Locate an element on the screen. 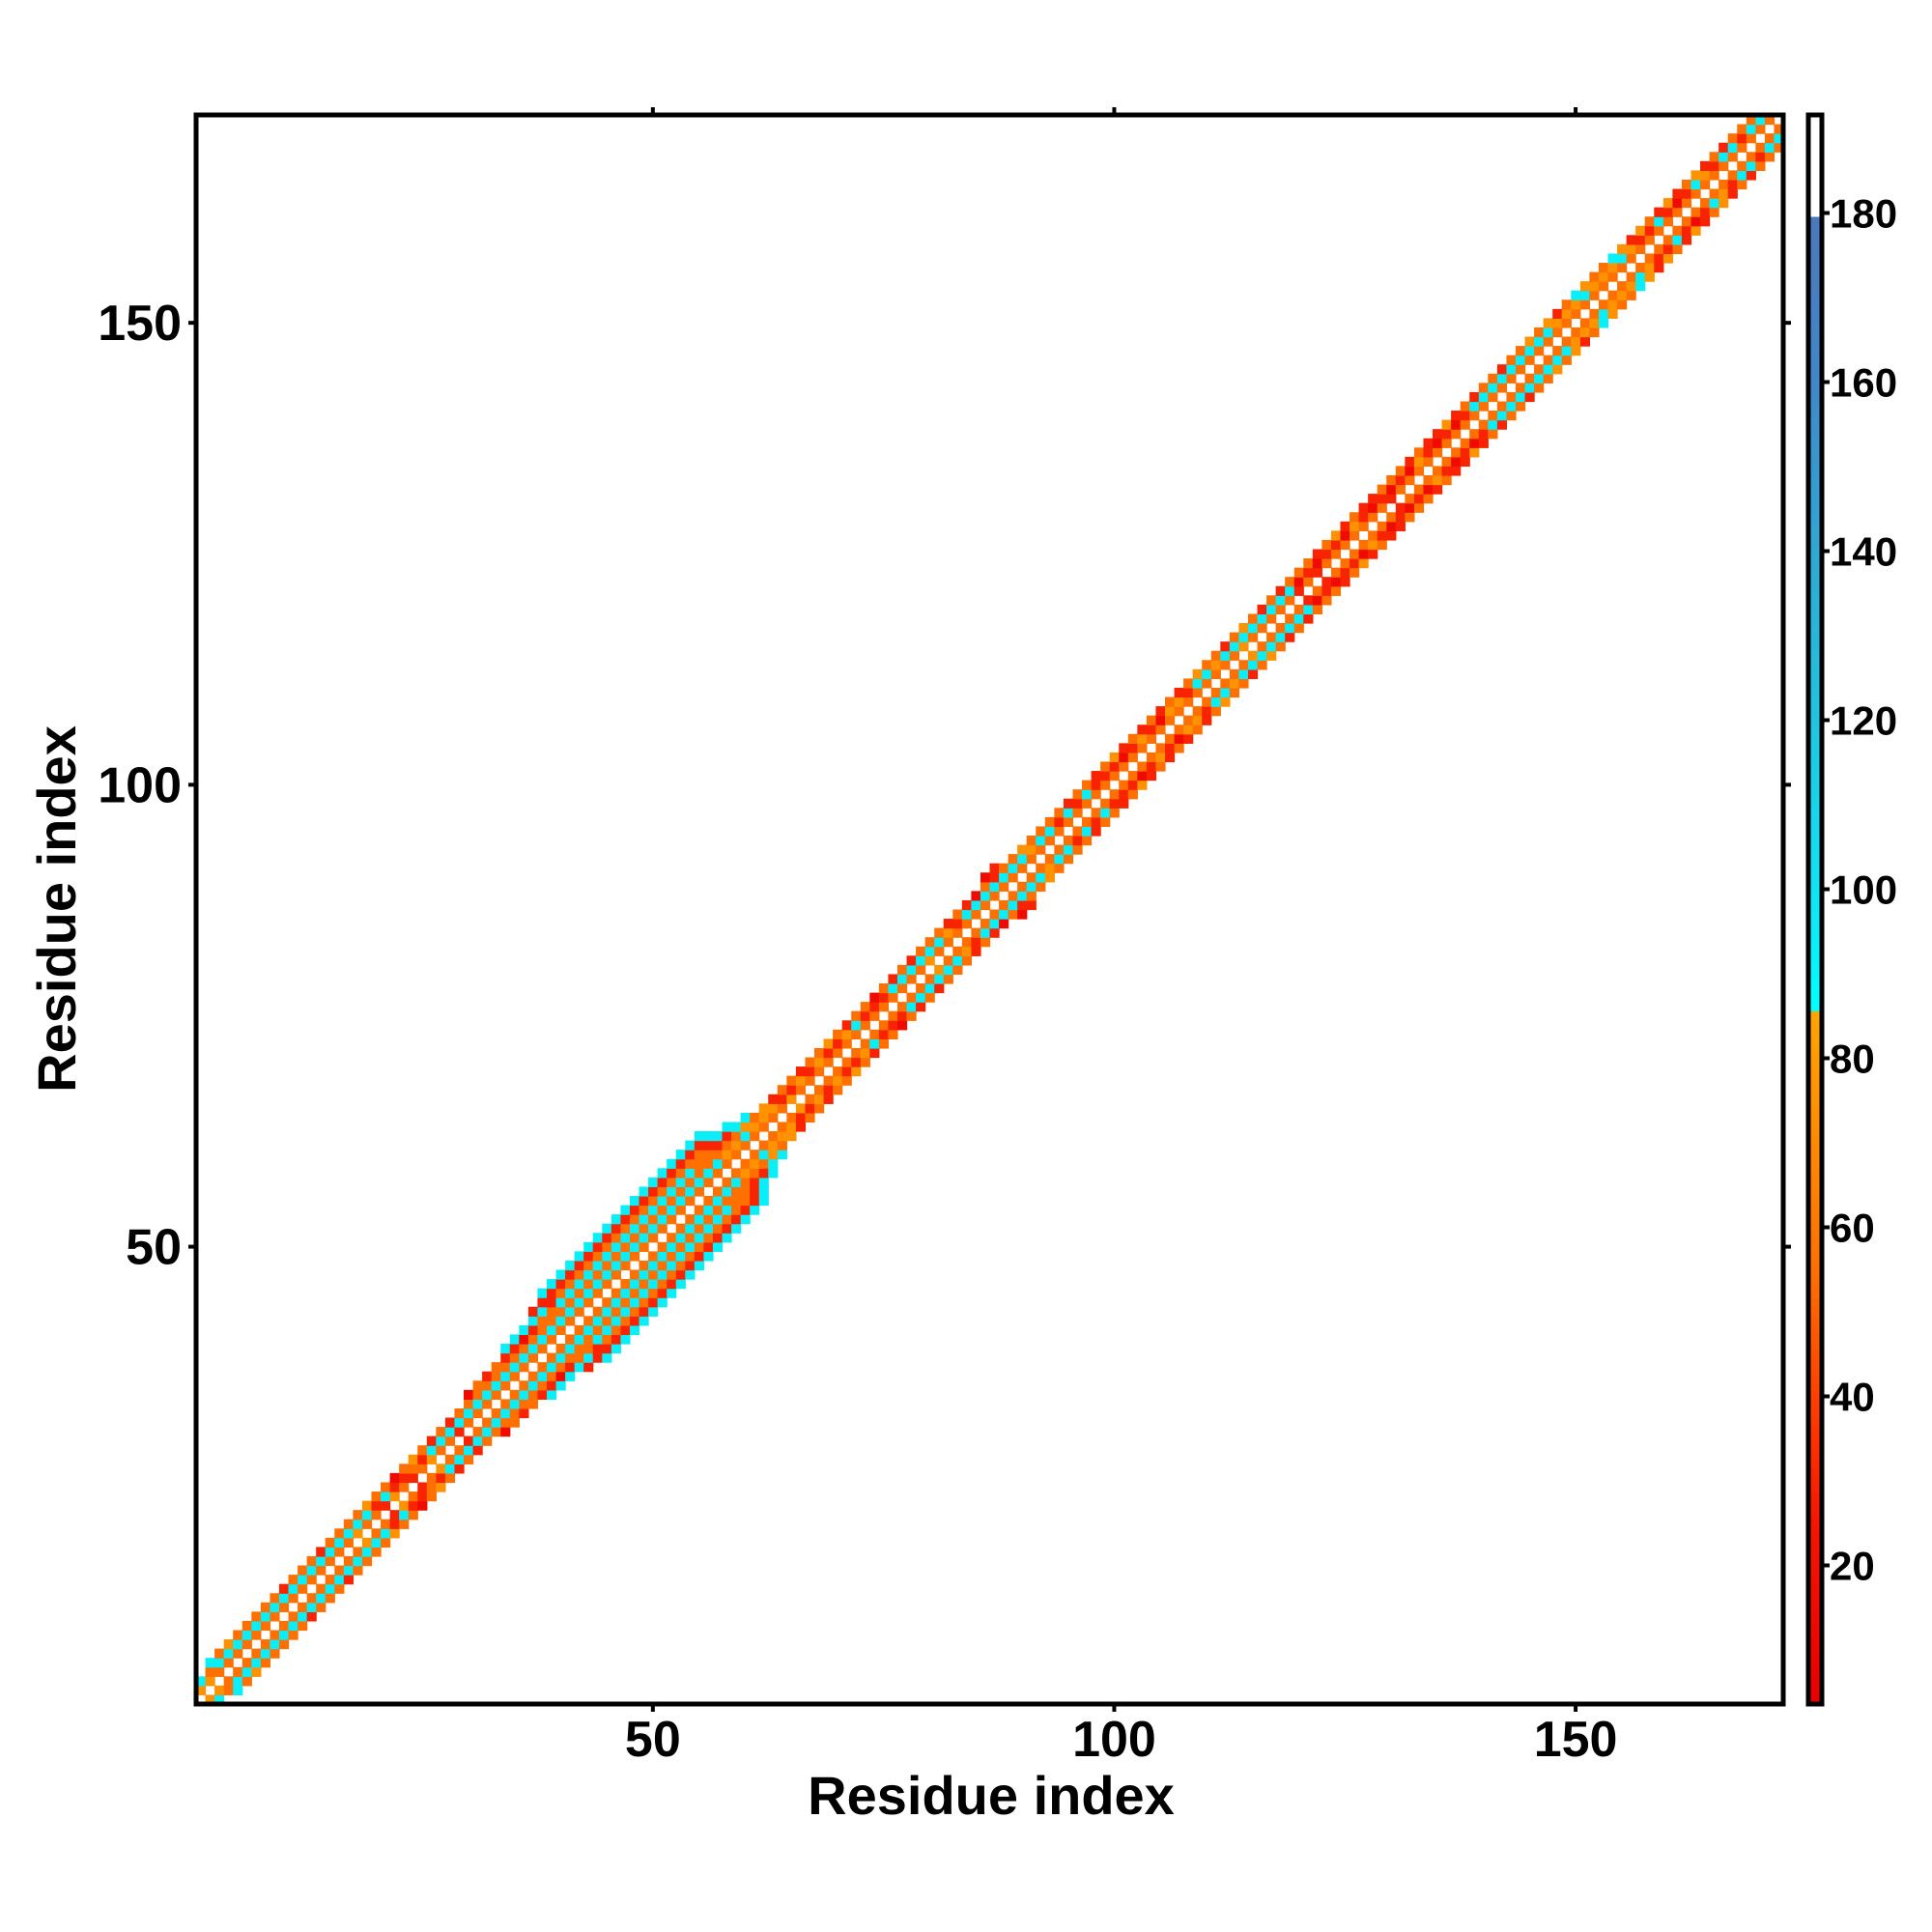  x-tick-label: 50 is located at coordinates (653, 1740).